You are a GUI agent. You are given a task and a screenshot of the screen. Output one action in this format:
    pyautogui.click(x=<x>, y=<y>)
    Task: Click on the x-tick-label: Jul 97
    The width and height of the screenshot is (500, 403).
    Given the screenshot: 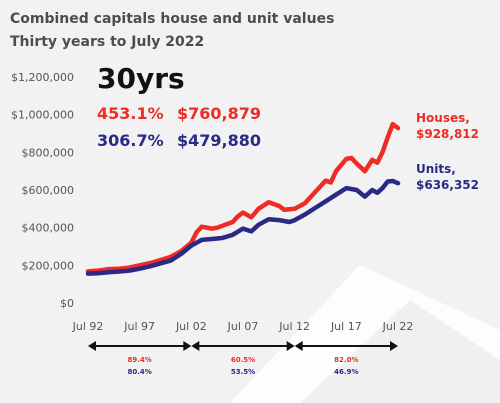 What is the action you would take?
    pyautogui.click(x=139, y=326)
    